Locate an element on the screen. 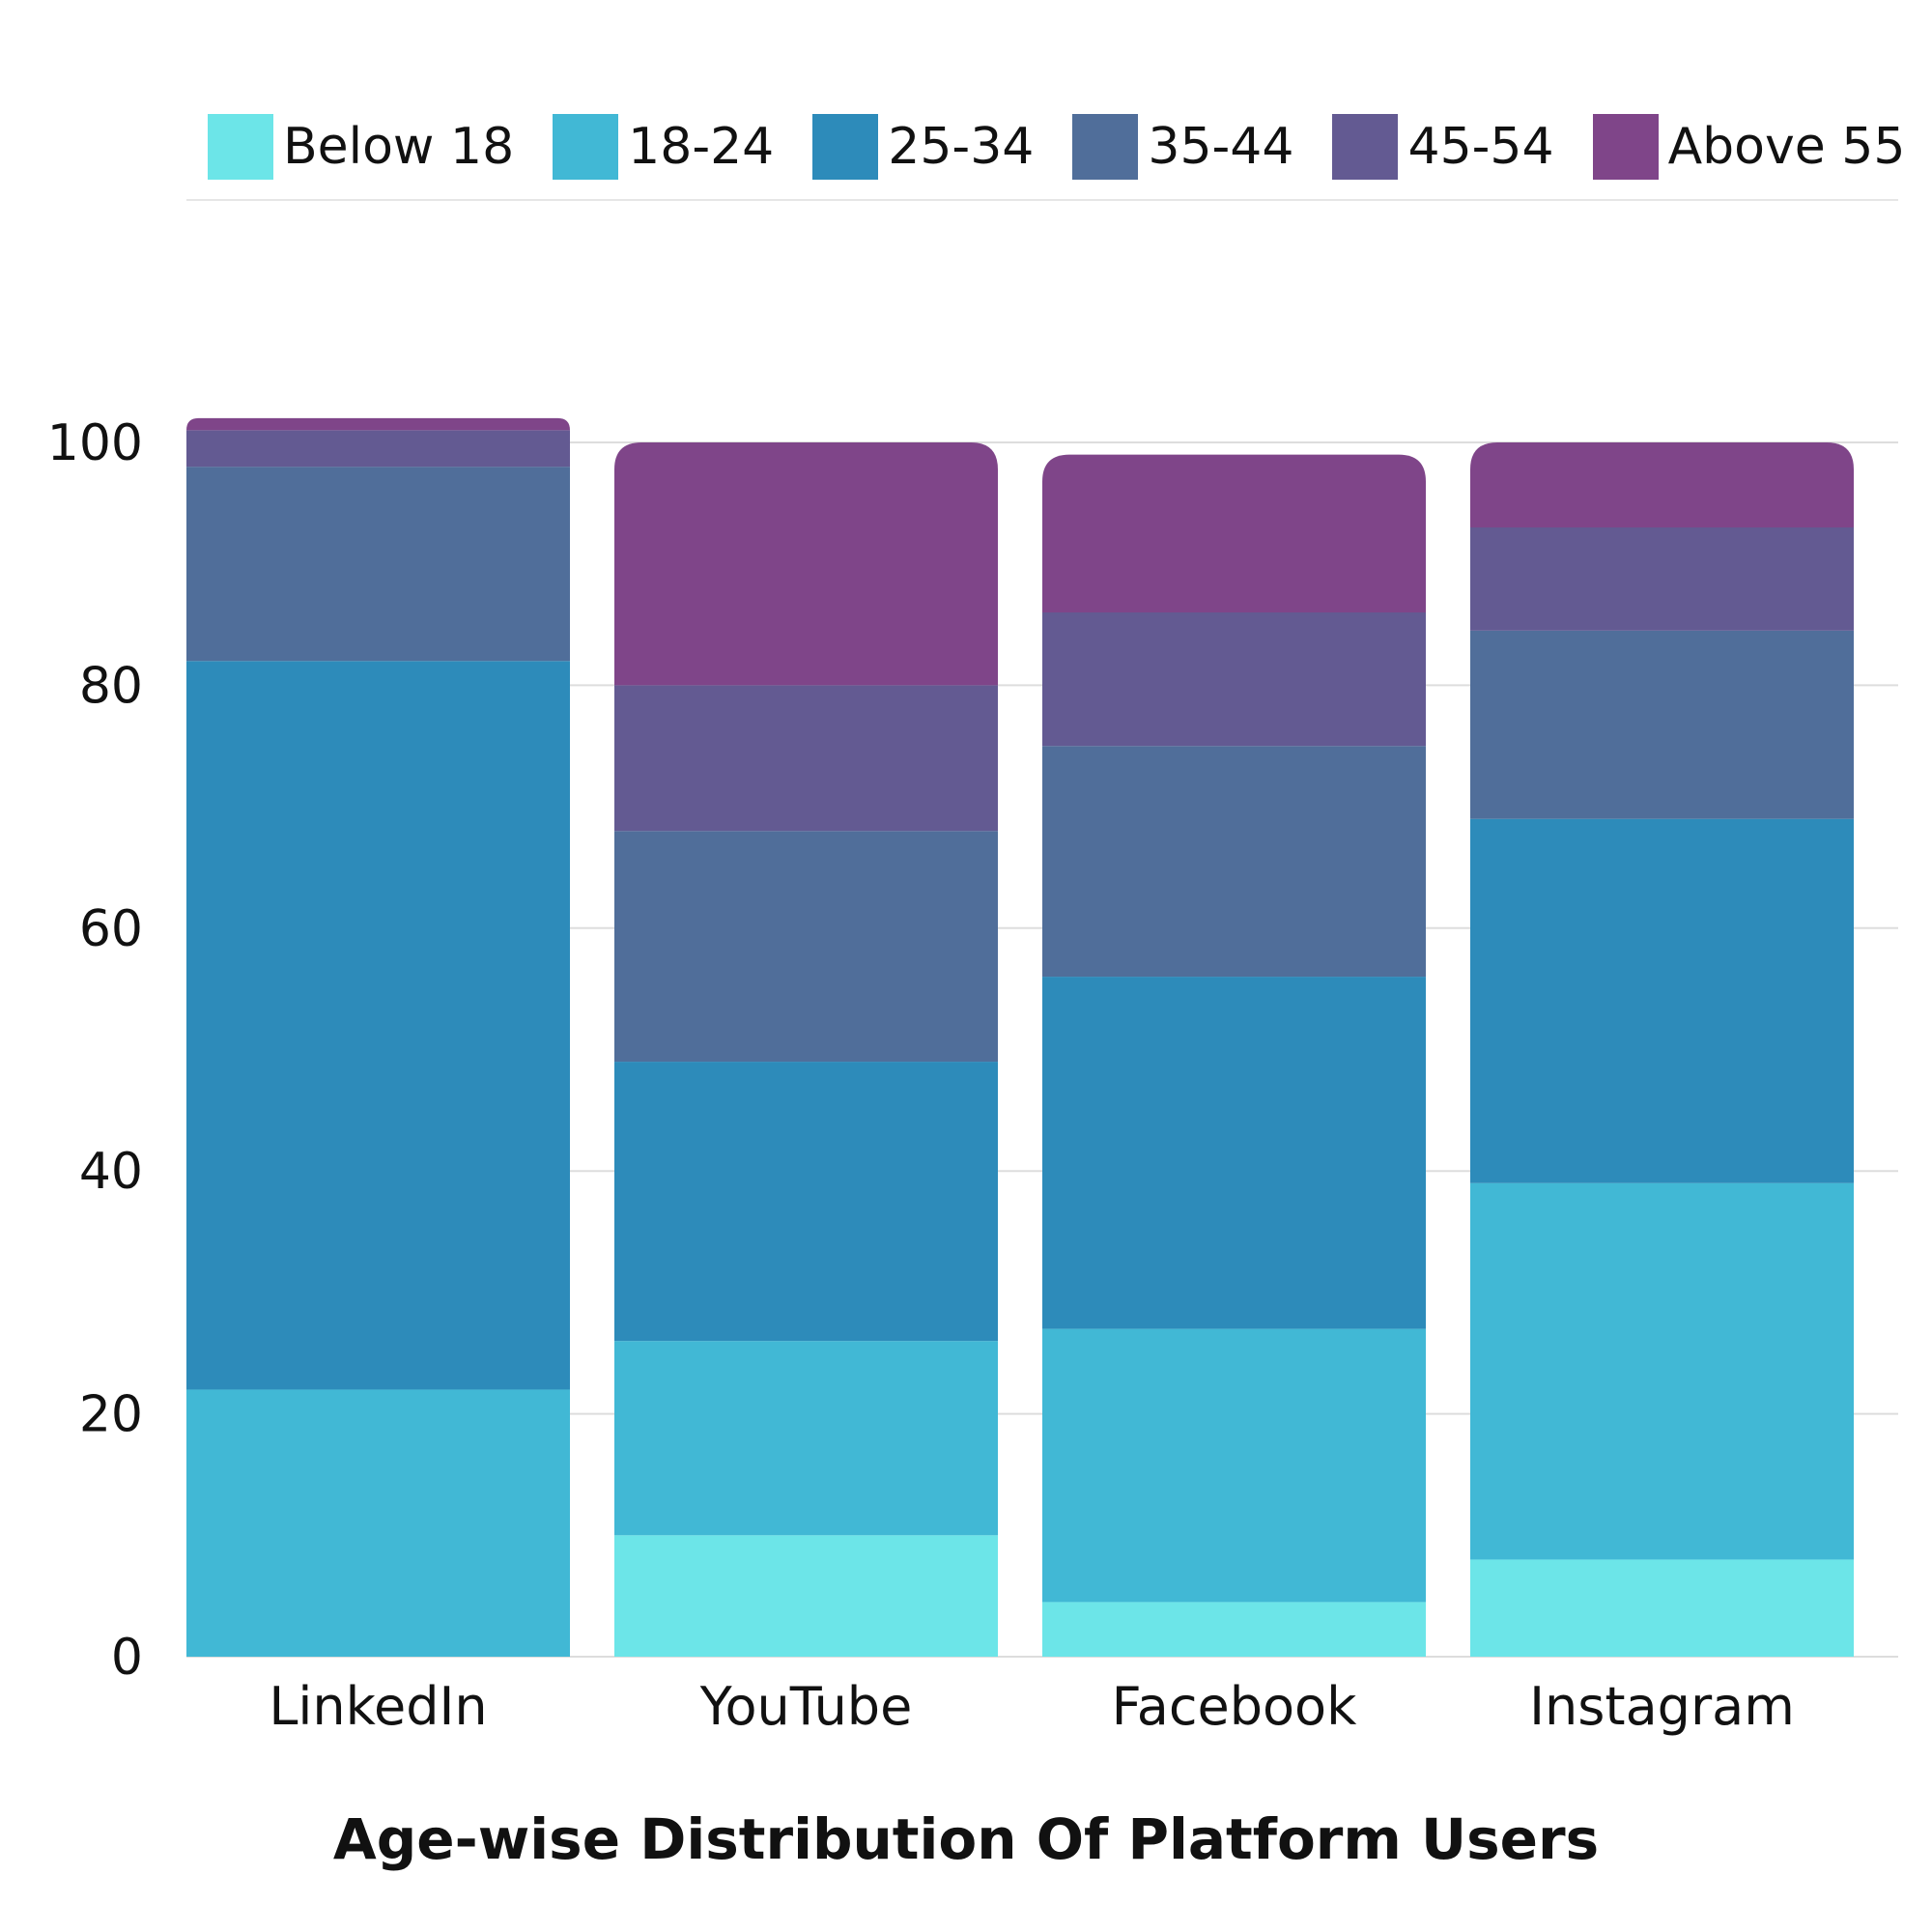 The height and width of the screenshot is (1932, 1932). legend-label-25-34: 25-34 is located at coordinates (961, 147).